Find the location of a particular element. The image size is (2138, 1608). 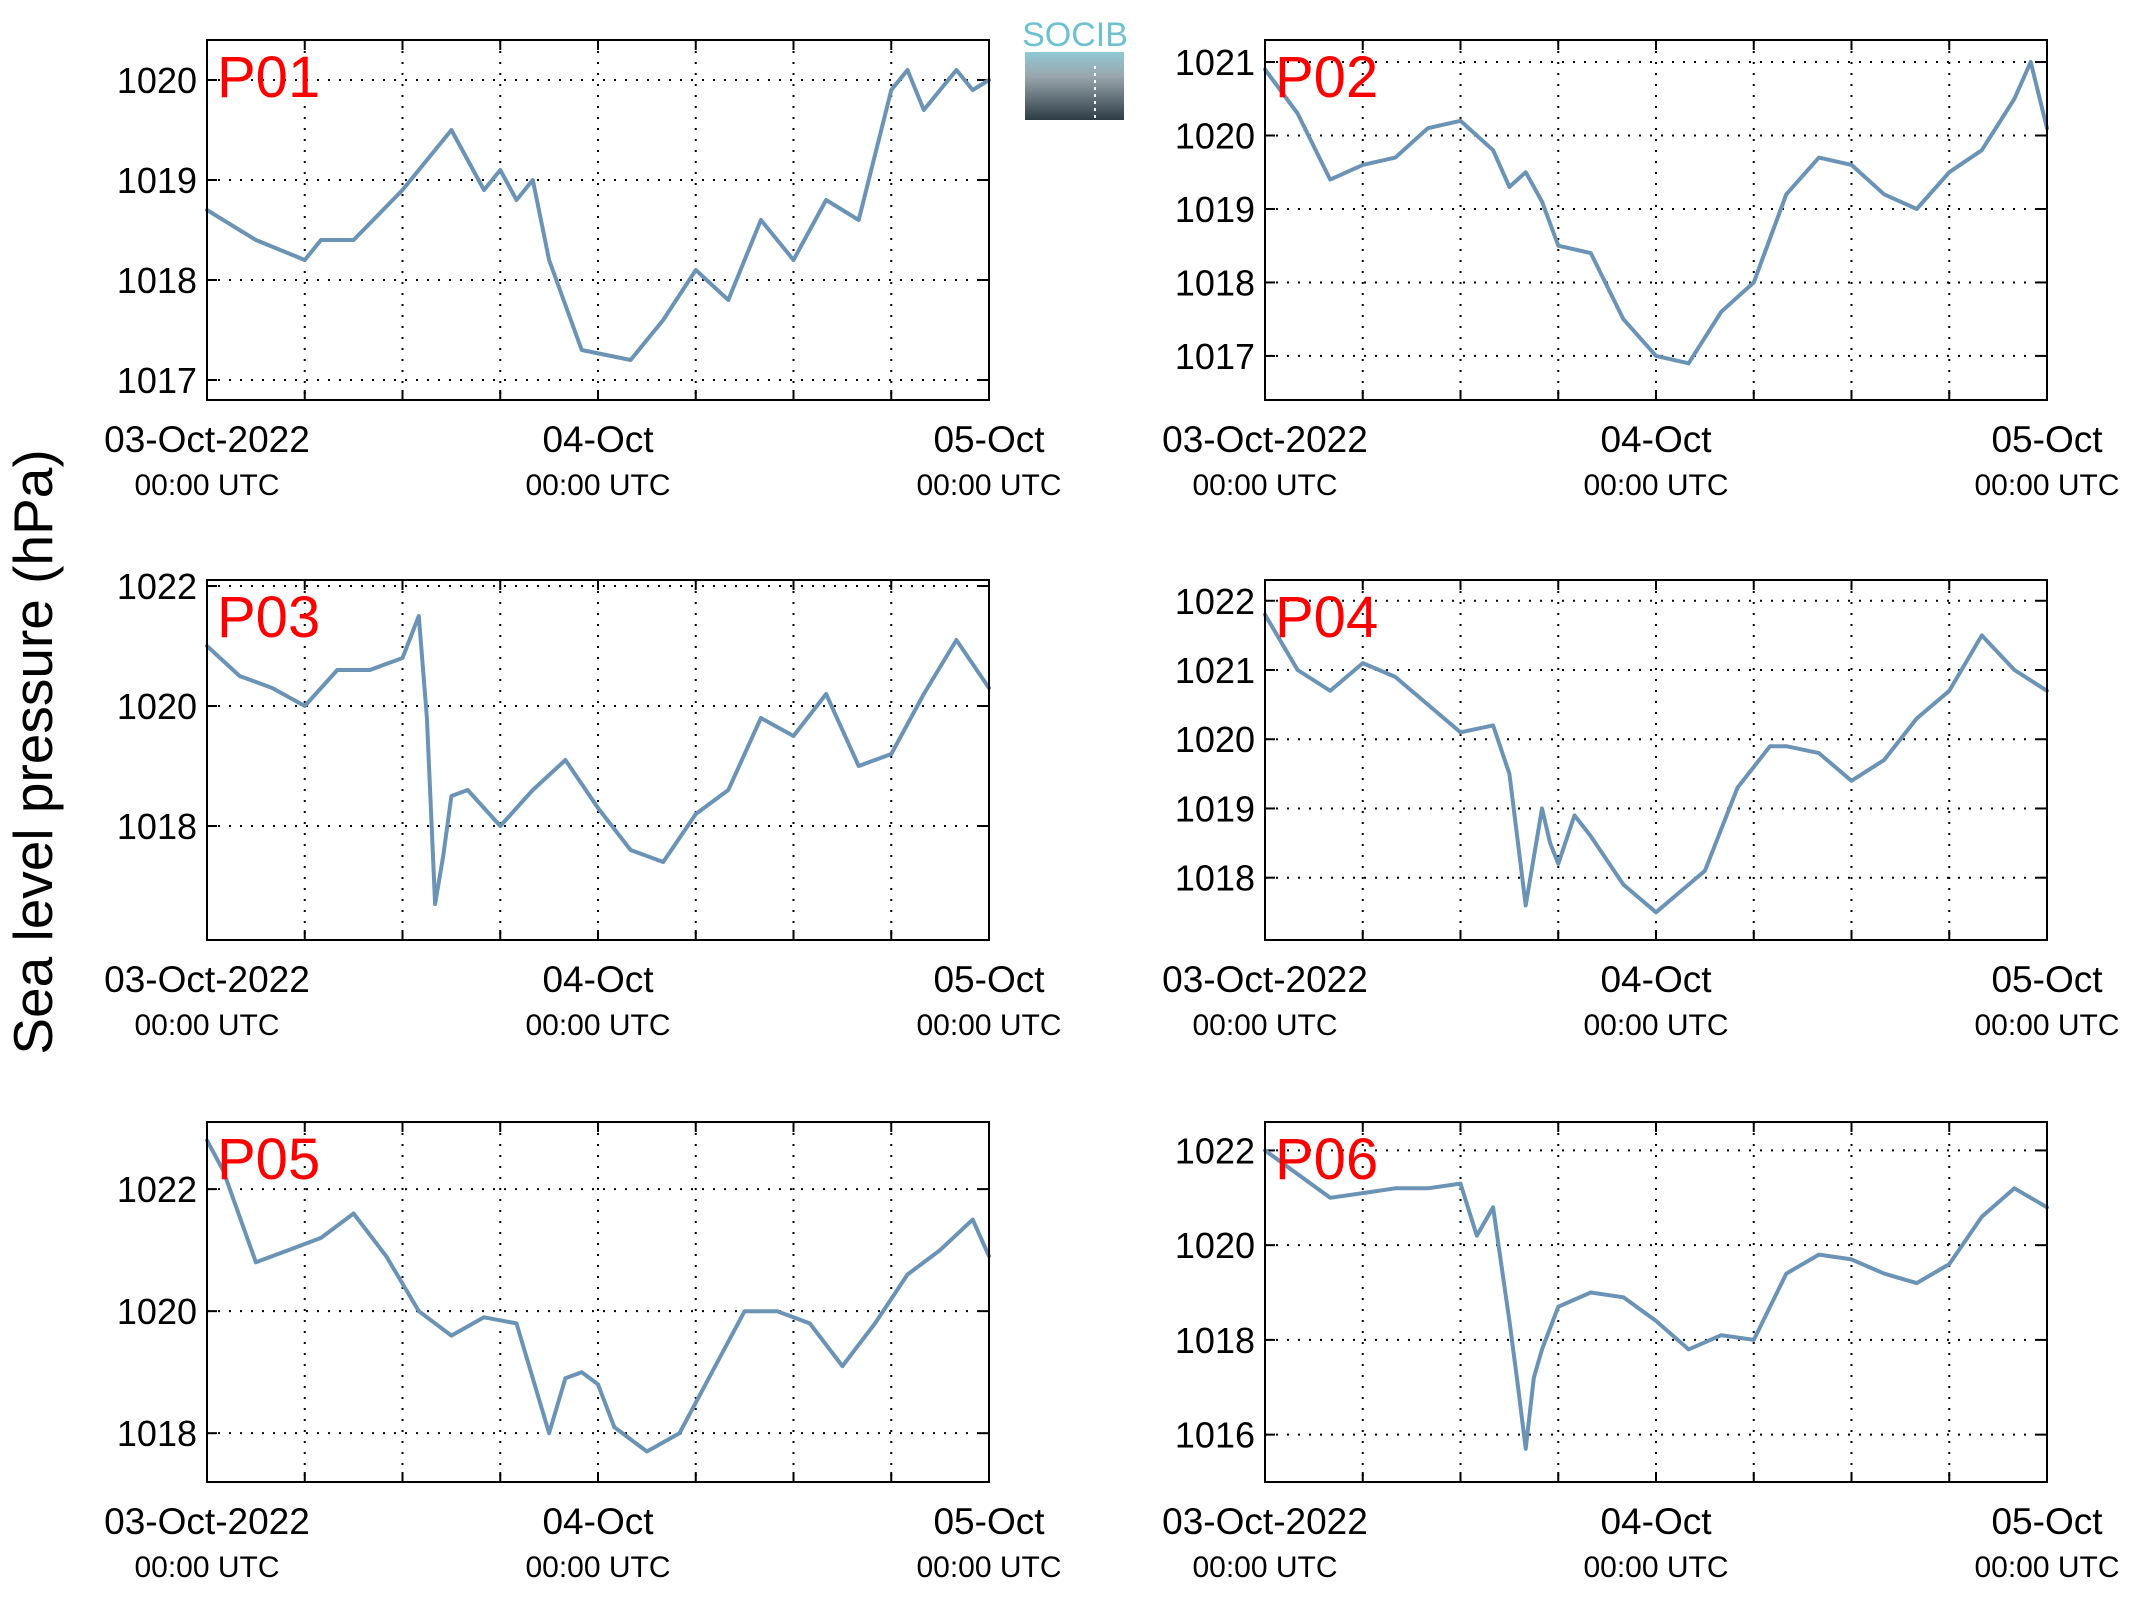

logo-graphic is located at coordinates (1074, 86).